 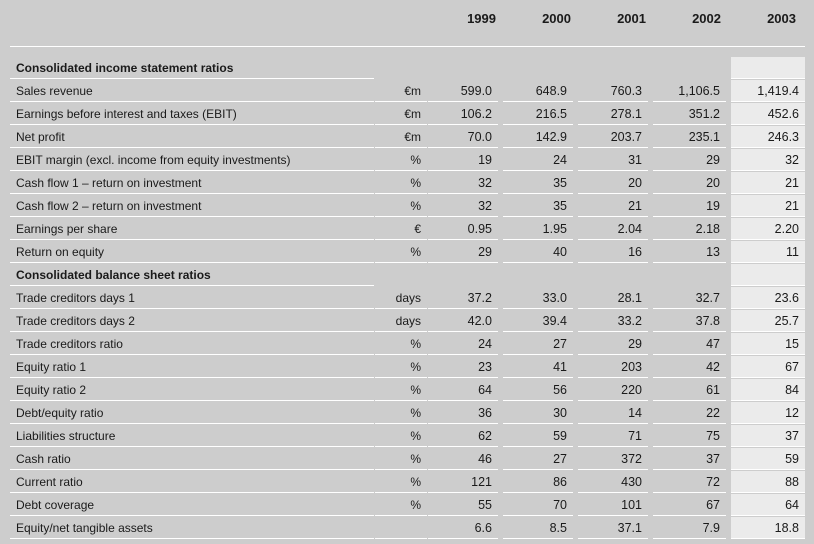 What do you see at coordinates (192, 367) in the screenshot?
I see `row-label: Equity ratio 1` at bounding box center [192, 367].